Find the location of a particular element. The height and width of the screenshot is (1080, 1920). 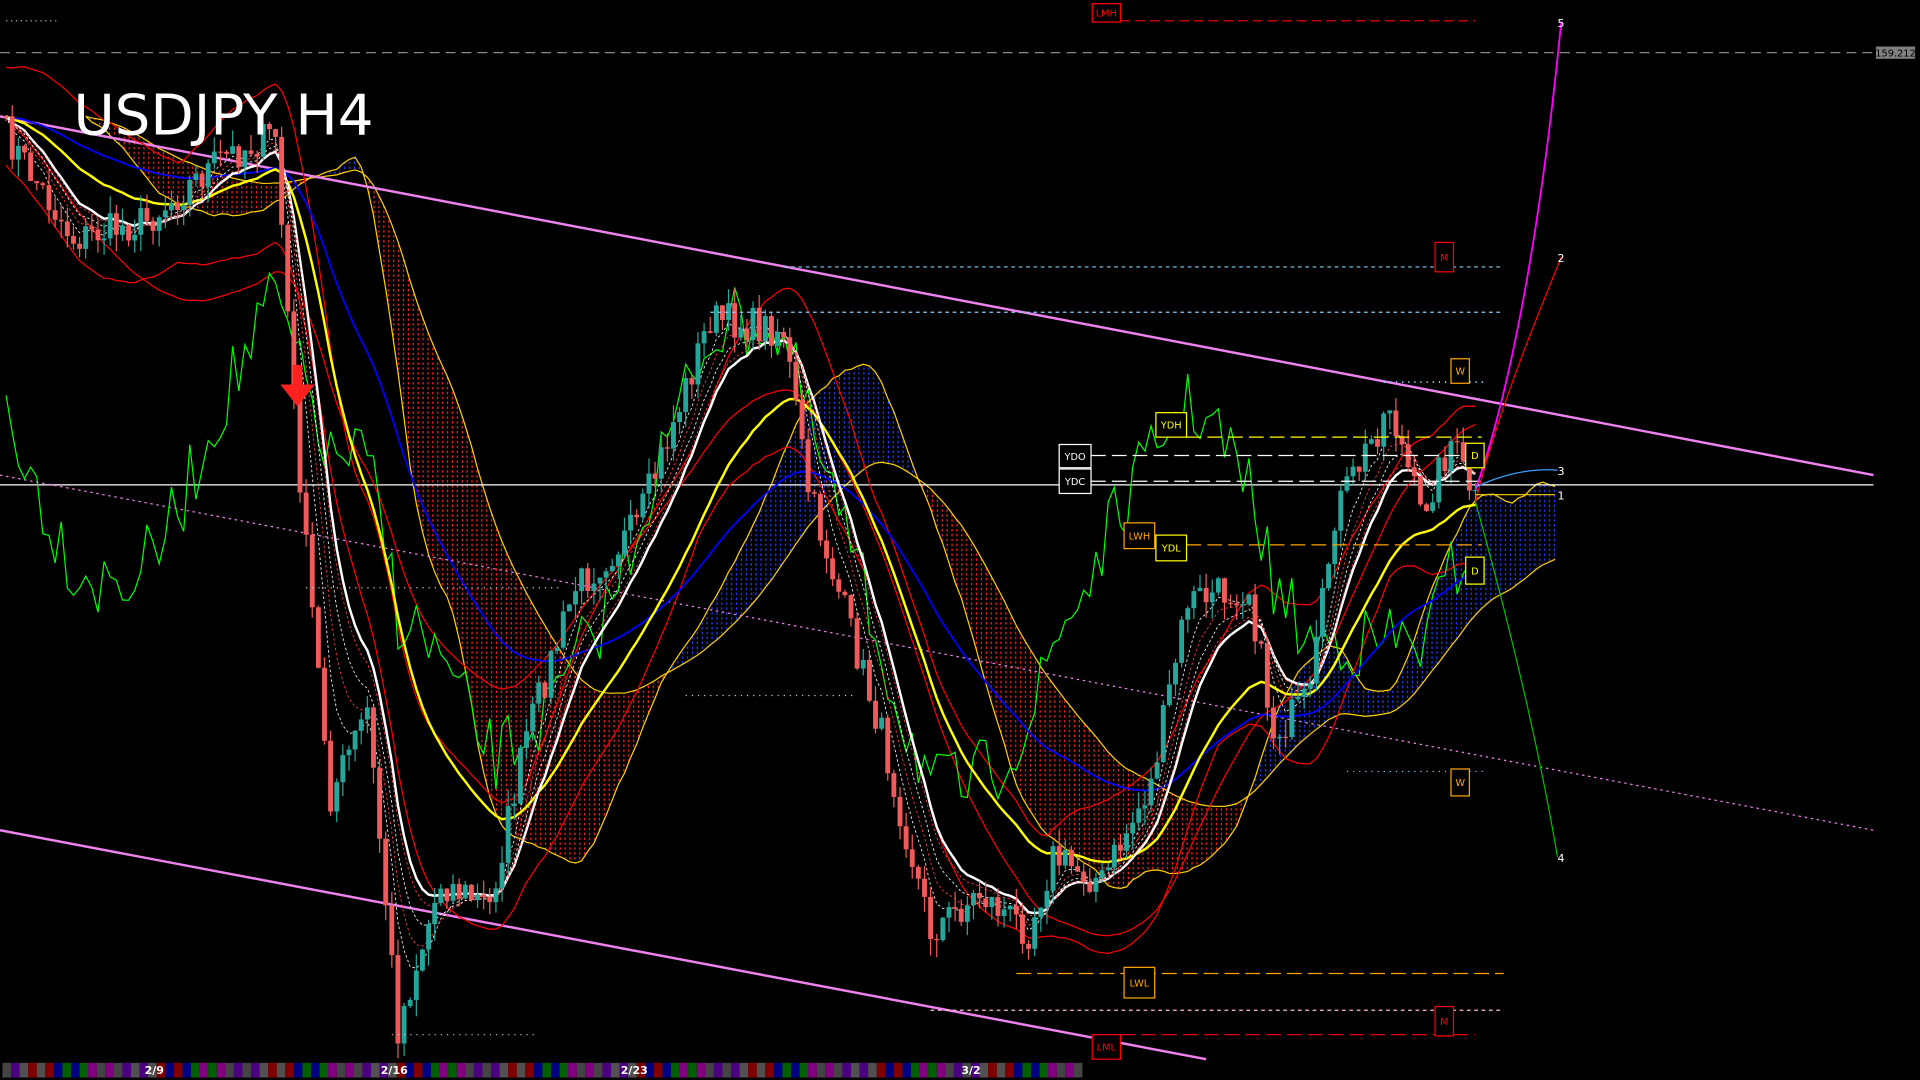

level-label-text: M is located at coordinates (1444, 1022).